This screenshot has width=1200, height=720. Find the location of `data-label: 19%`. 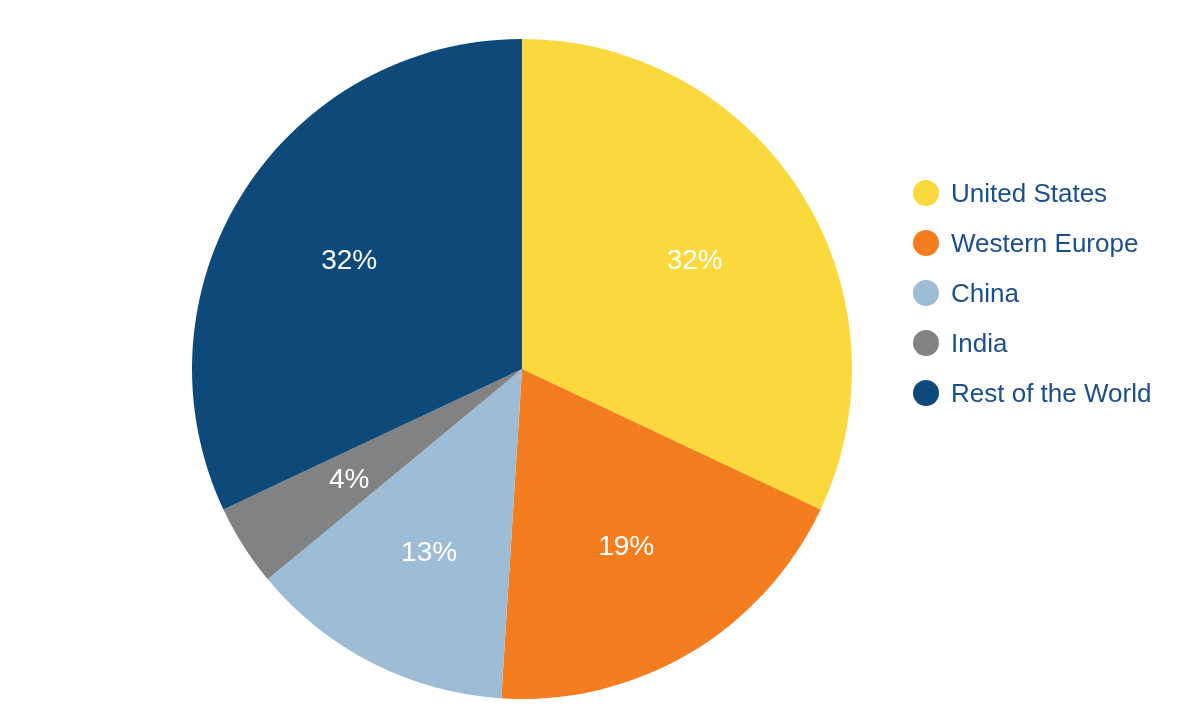

data-label: 19% is located at coordinates (626, 545).